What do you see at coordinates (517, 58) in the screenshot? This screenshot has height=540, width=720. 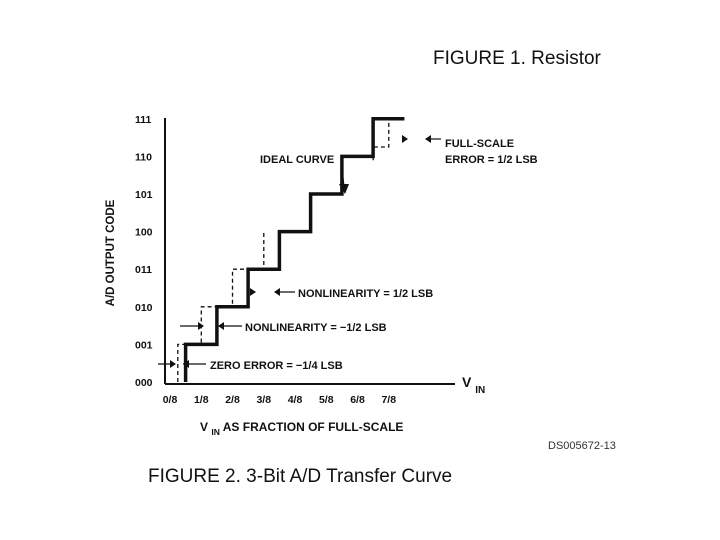 I see `figure1-caption: FIGURE 1. Resistor` at bounding box center [517, 58].